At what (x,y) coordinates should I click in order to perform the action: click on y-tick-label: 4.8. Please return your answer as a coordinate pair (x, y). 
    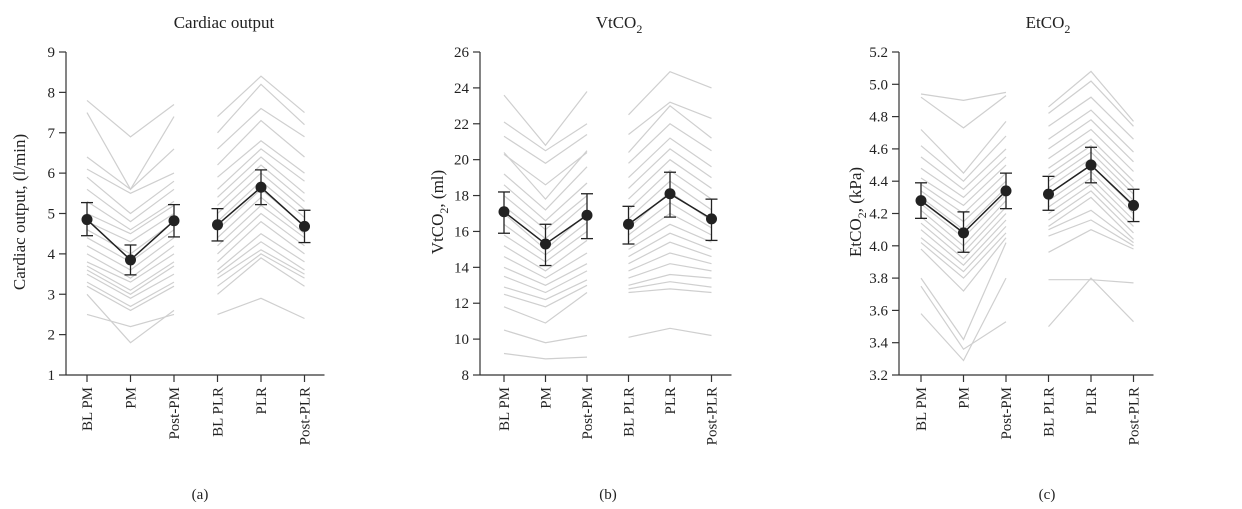
    Looking at the image, I should click on (878, 118).